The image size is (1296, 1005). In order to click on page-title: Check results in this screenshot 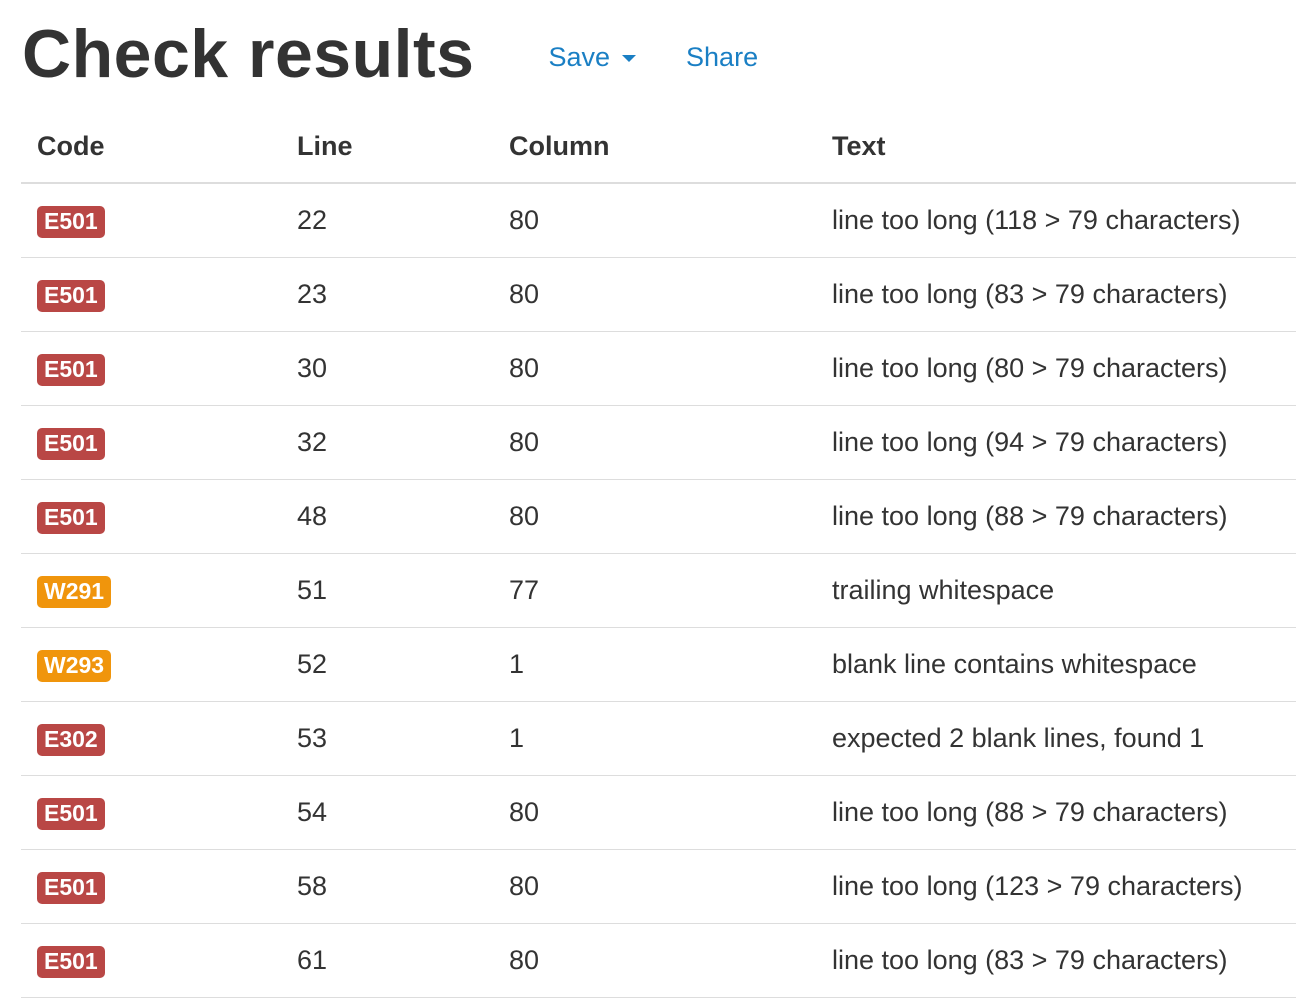, I will do `click(248, 54)`.